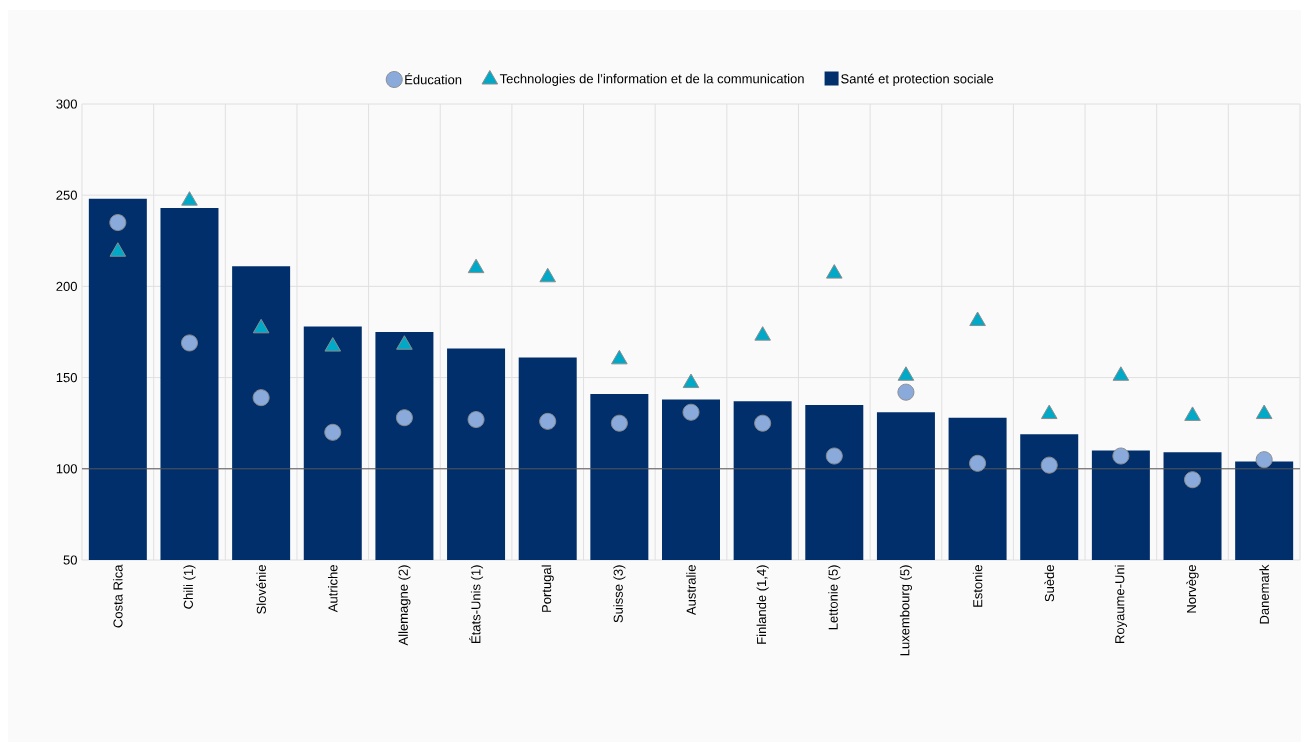 The width and height of the screenshot is (1309, 746). I want to click on x-tick-label: Estonie, so click(977, 586).